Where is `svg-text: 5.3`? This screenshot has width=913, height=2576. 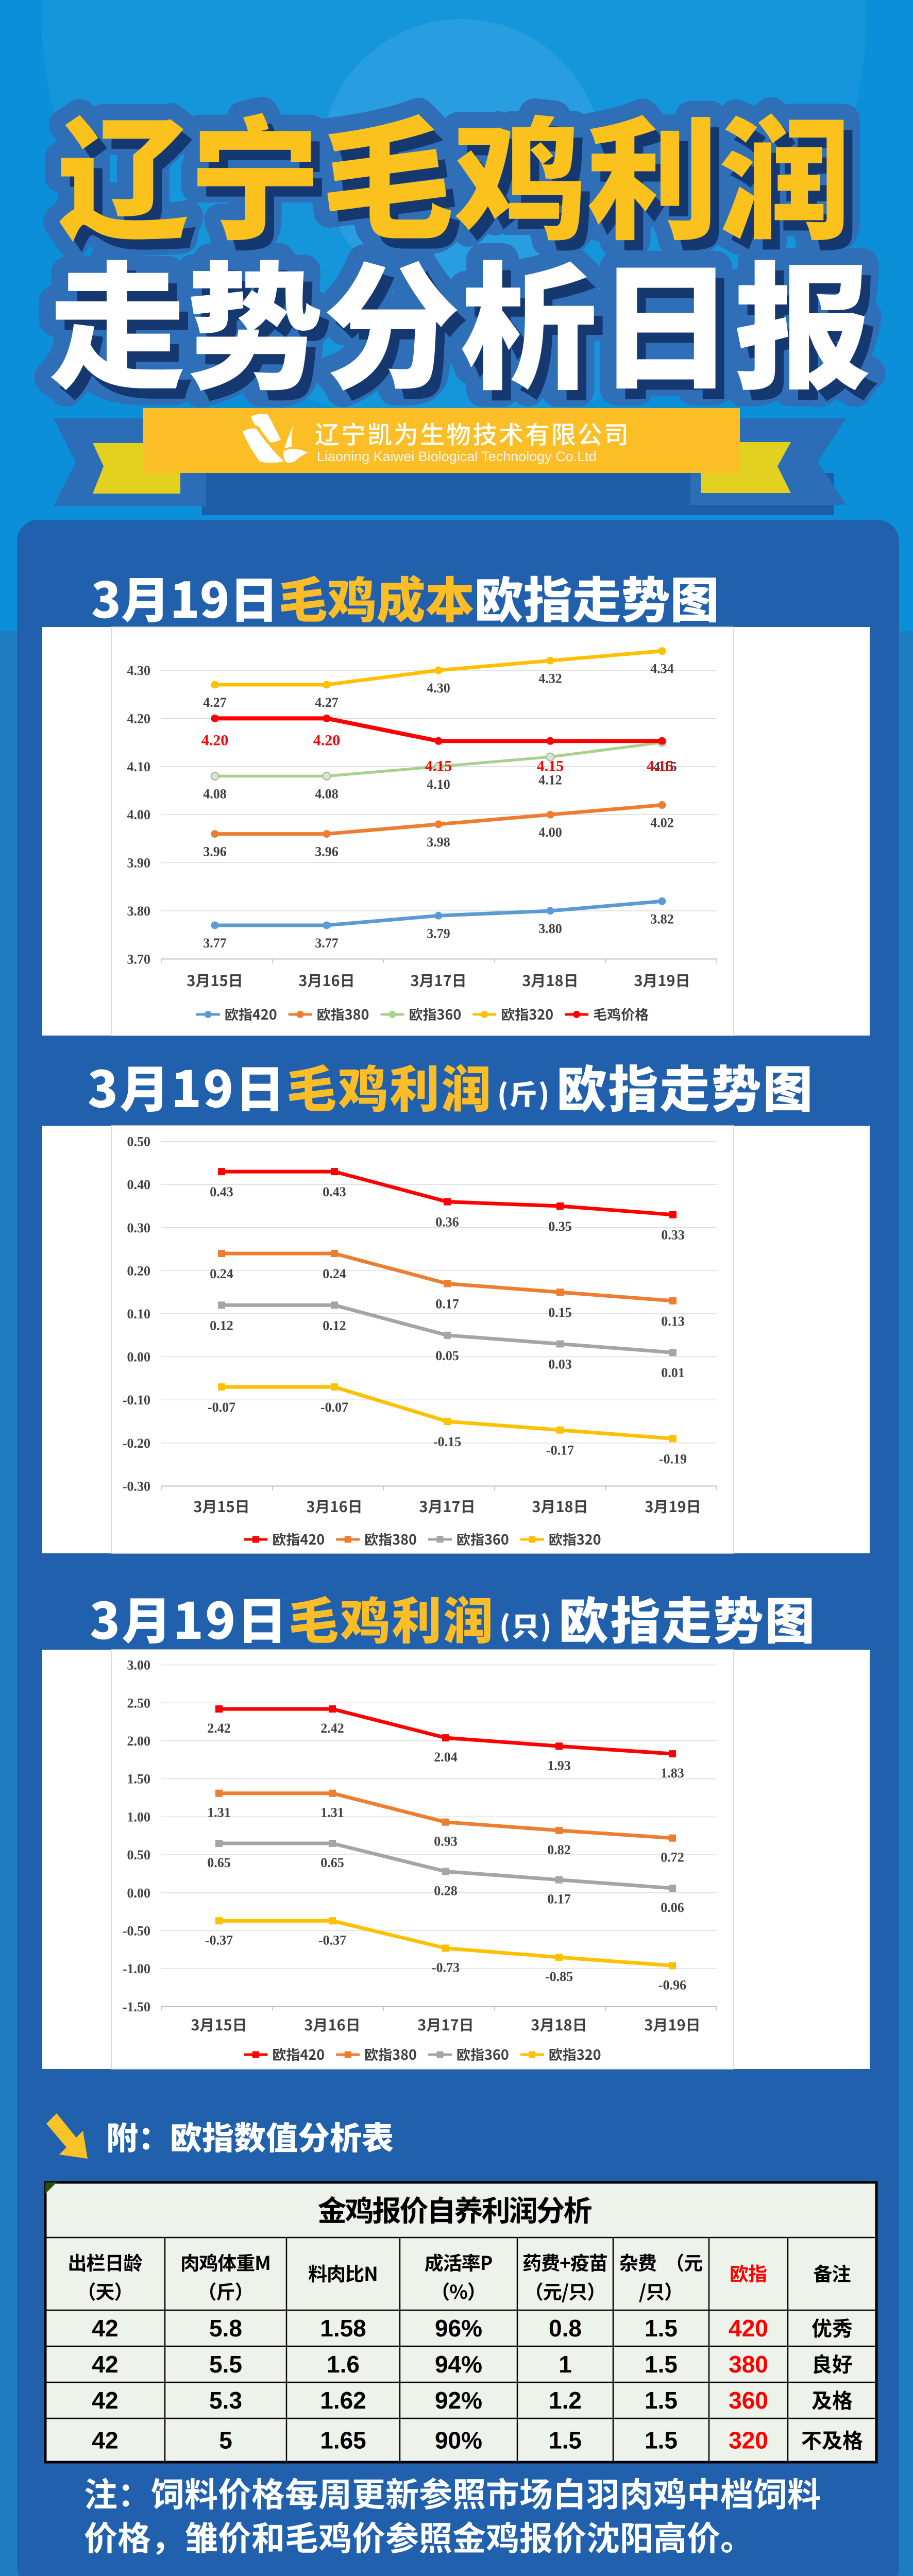 svg-text: 5.3 is located at coordinates (226, 2400).